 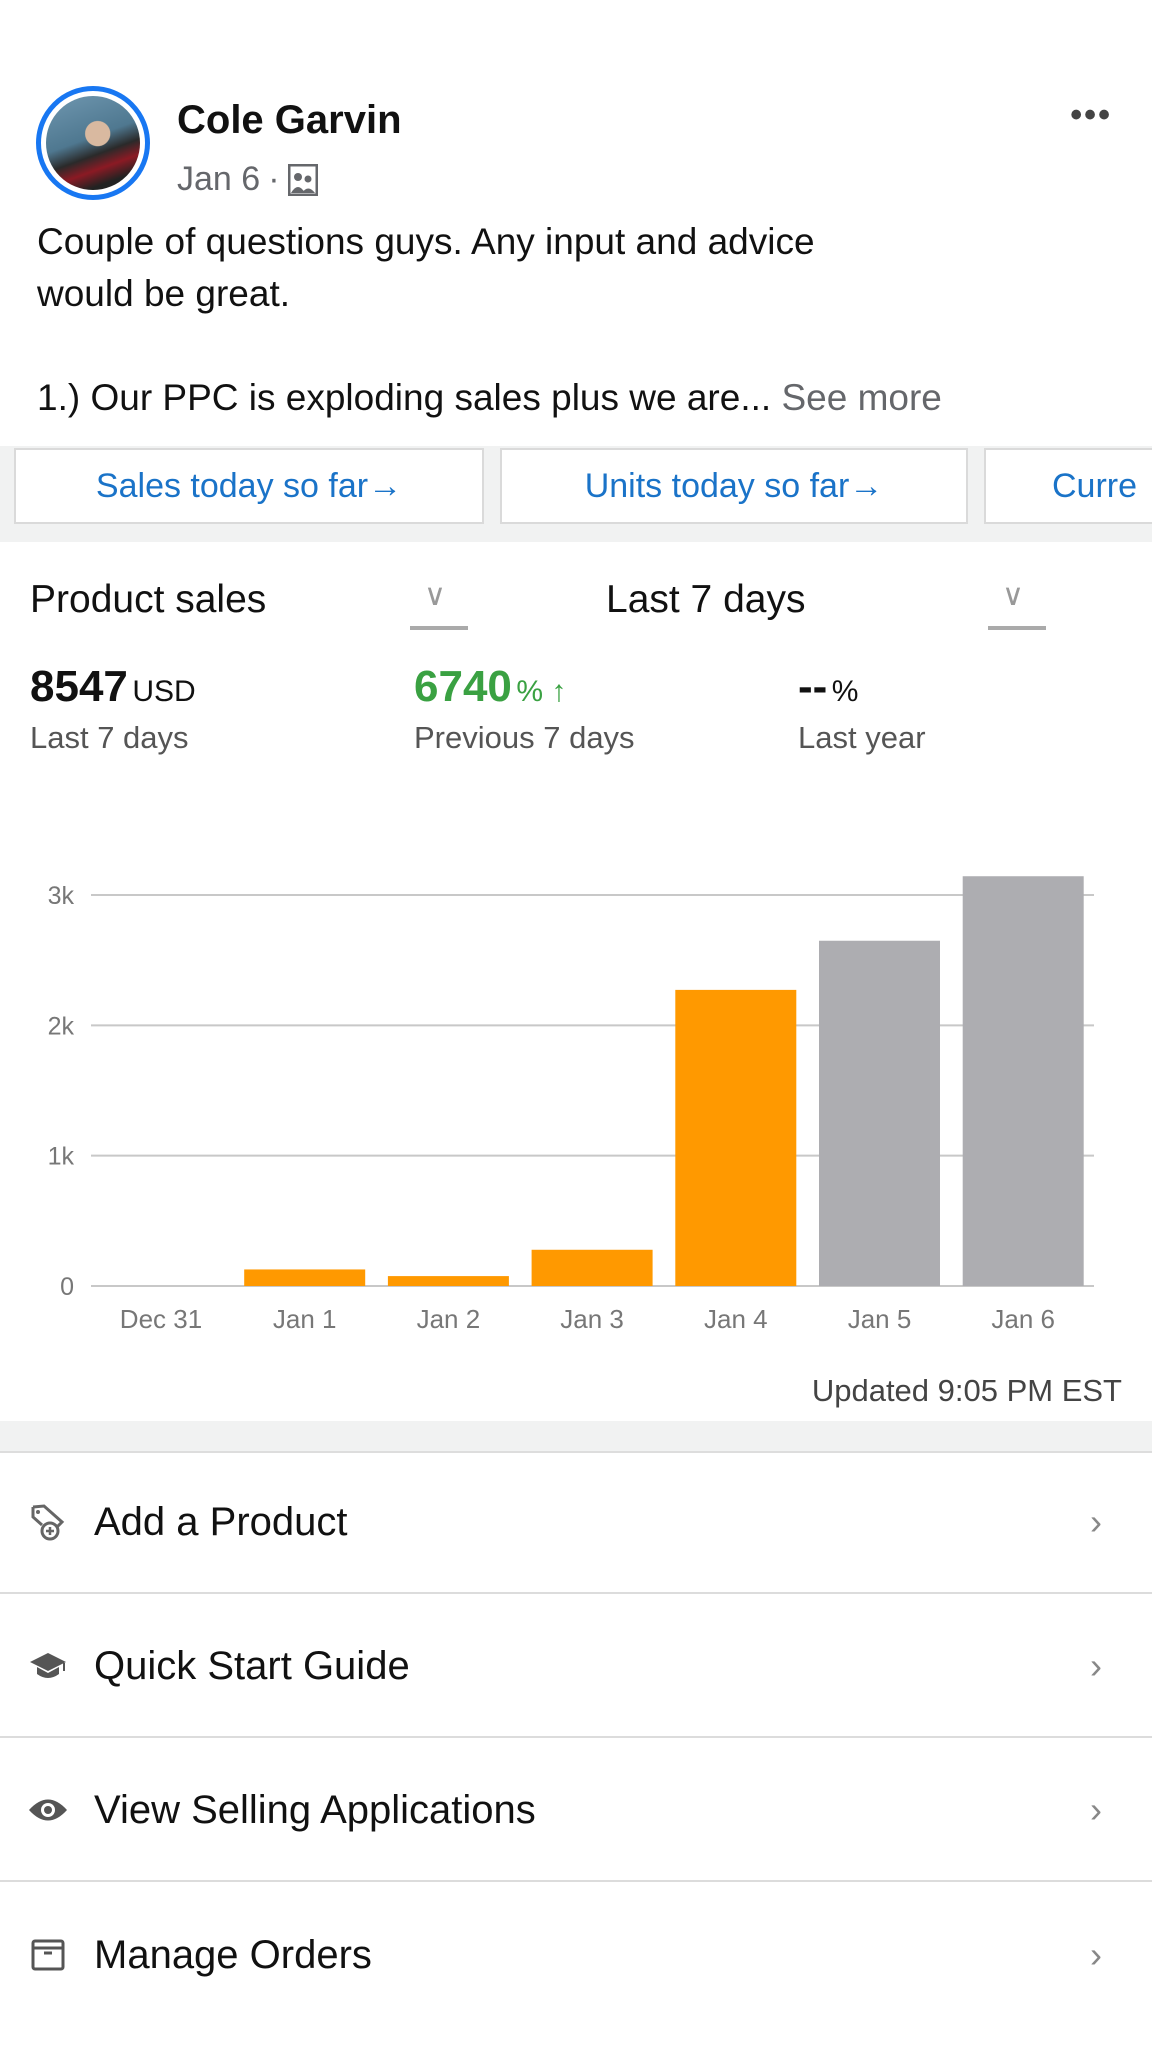 What do you see at coordinates (305, 1319) in the screenshot?
I see `x-tick-label: Jan 1` at bounding box center [305, 1319].